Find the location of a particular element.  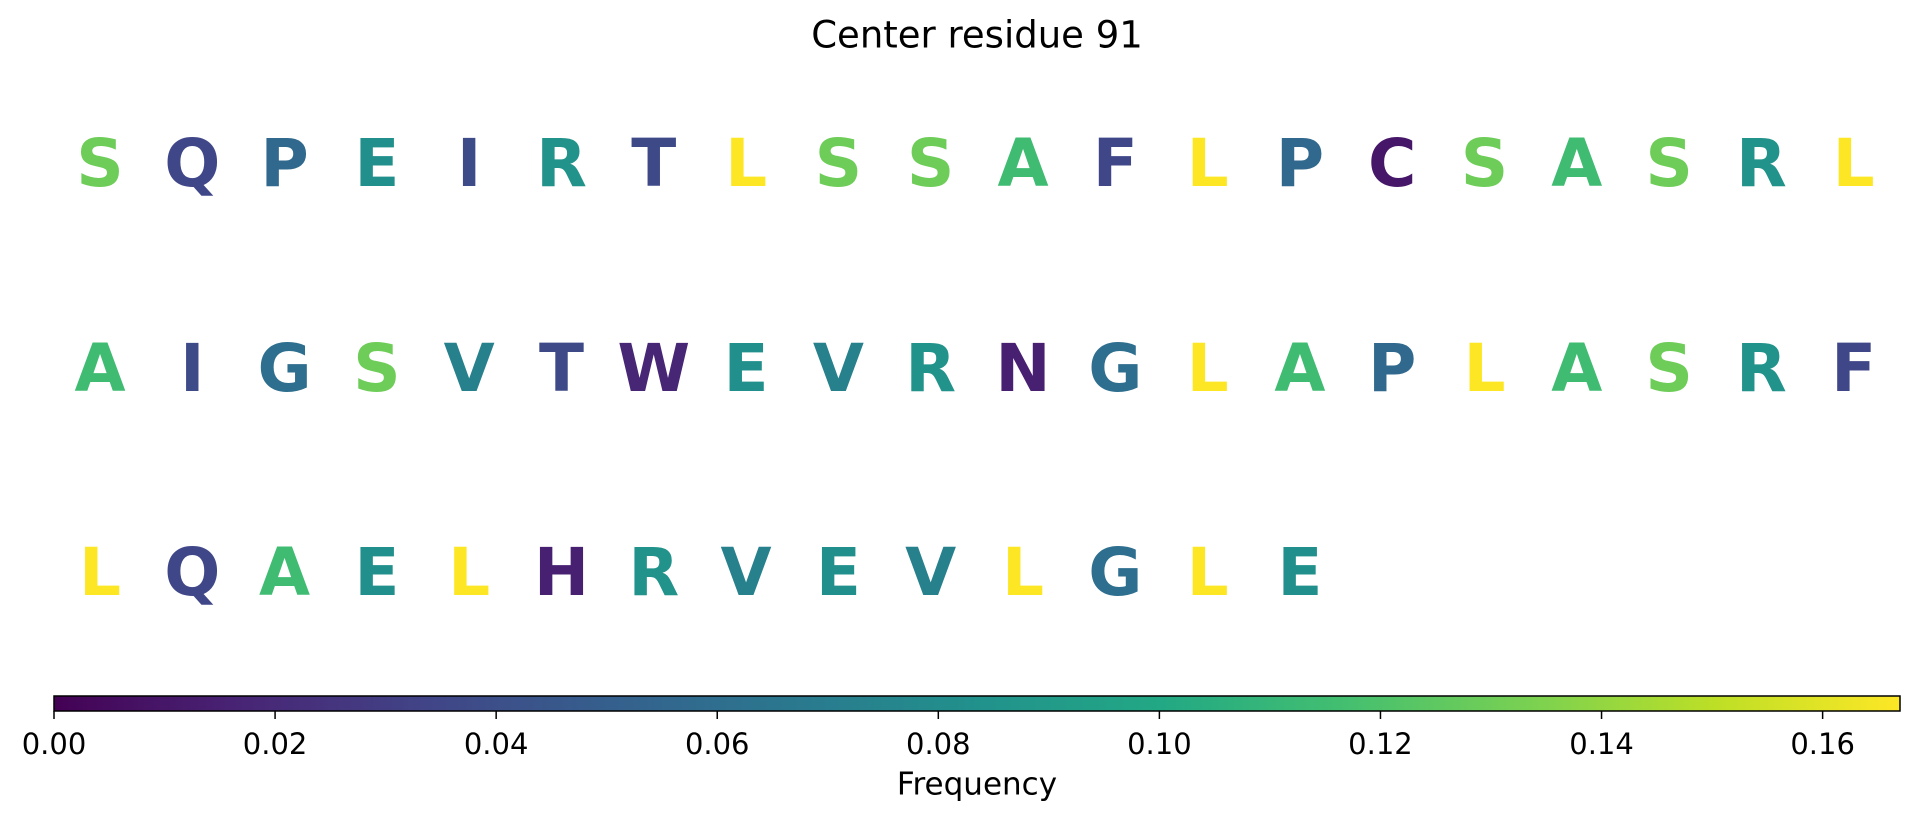

colorbar-tick-label: 0.04 is located at coordinates (496, 744).